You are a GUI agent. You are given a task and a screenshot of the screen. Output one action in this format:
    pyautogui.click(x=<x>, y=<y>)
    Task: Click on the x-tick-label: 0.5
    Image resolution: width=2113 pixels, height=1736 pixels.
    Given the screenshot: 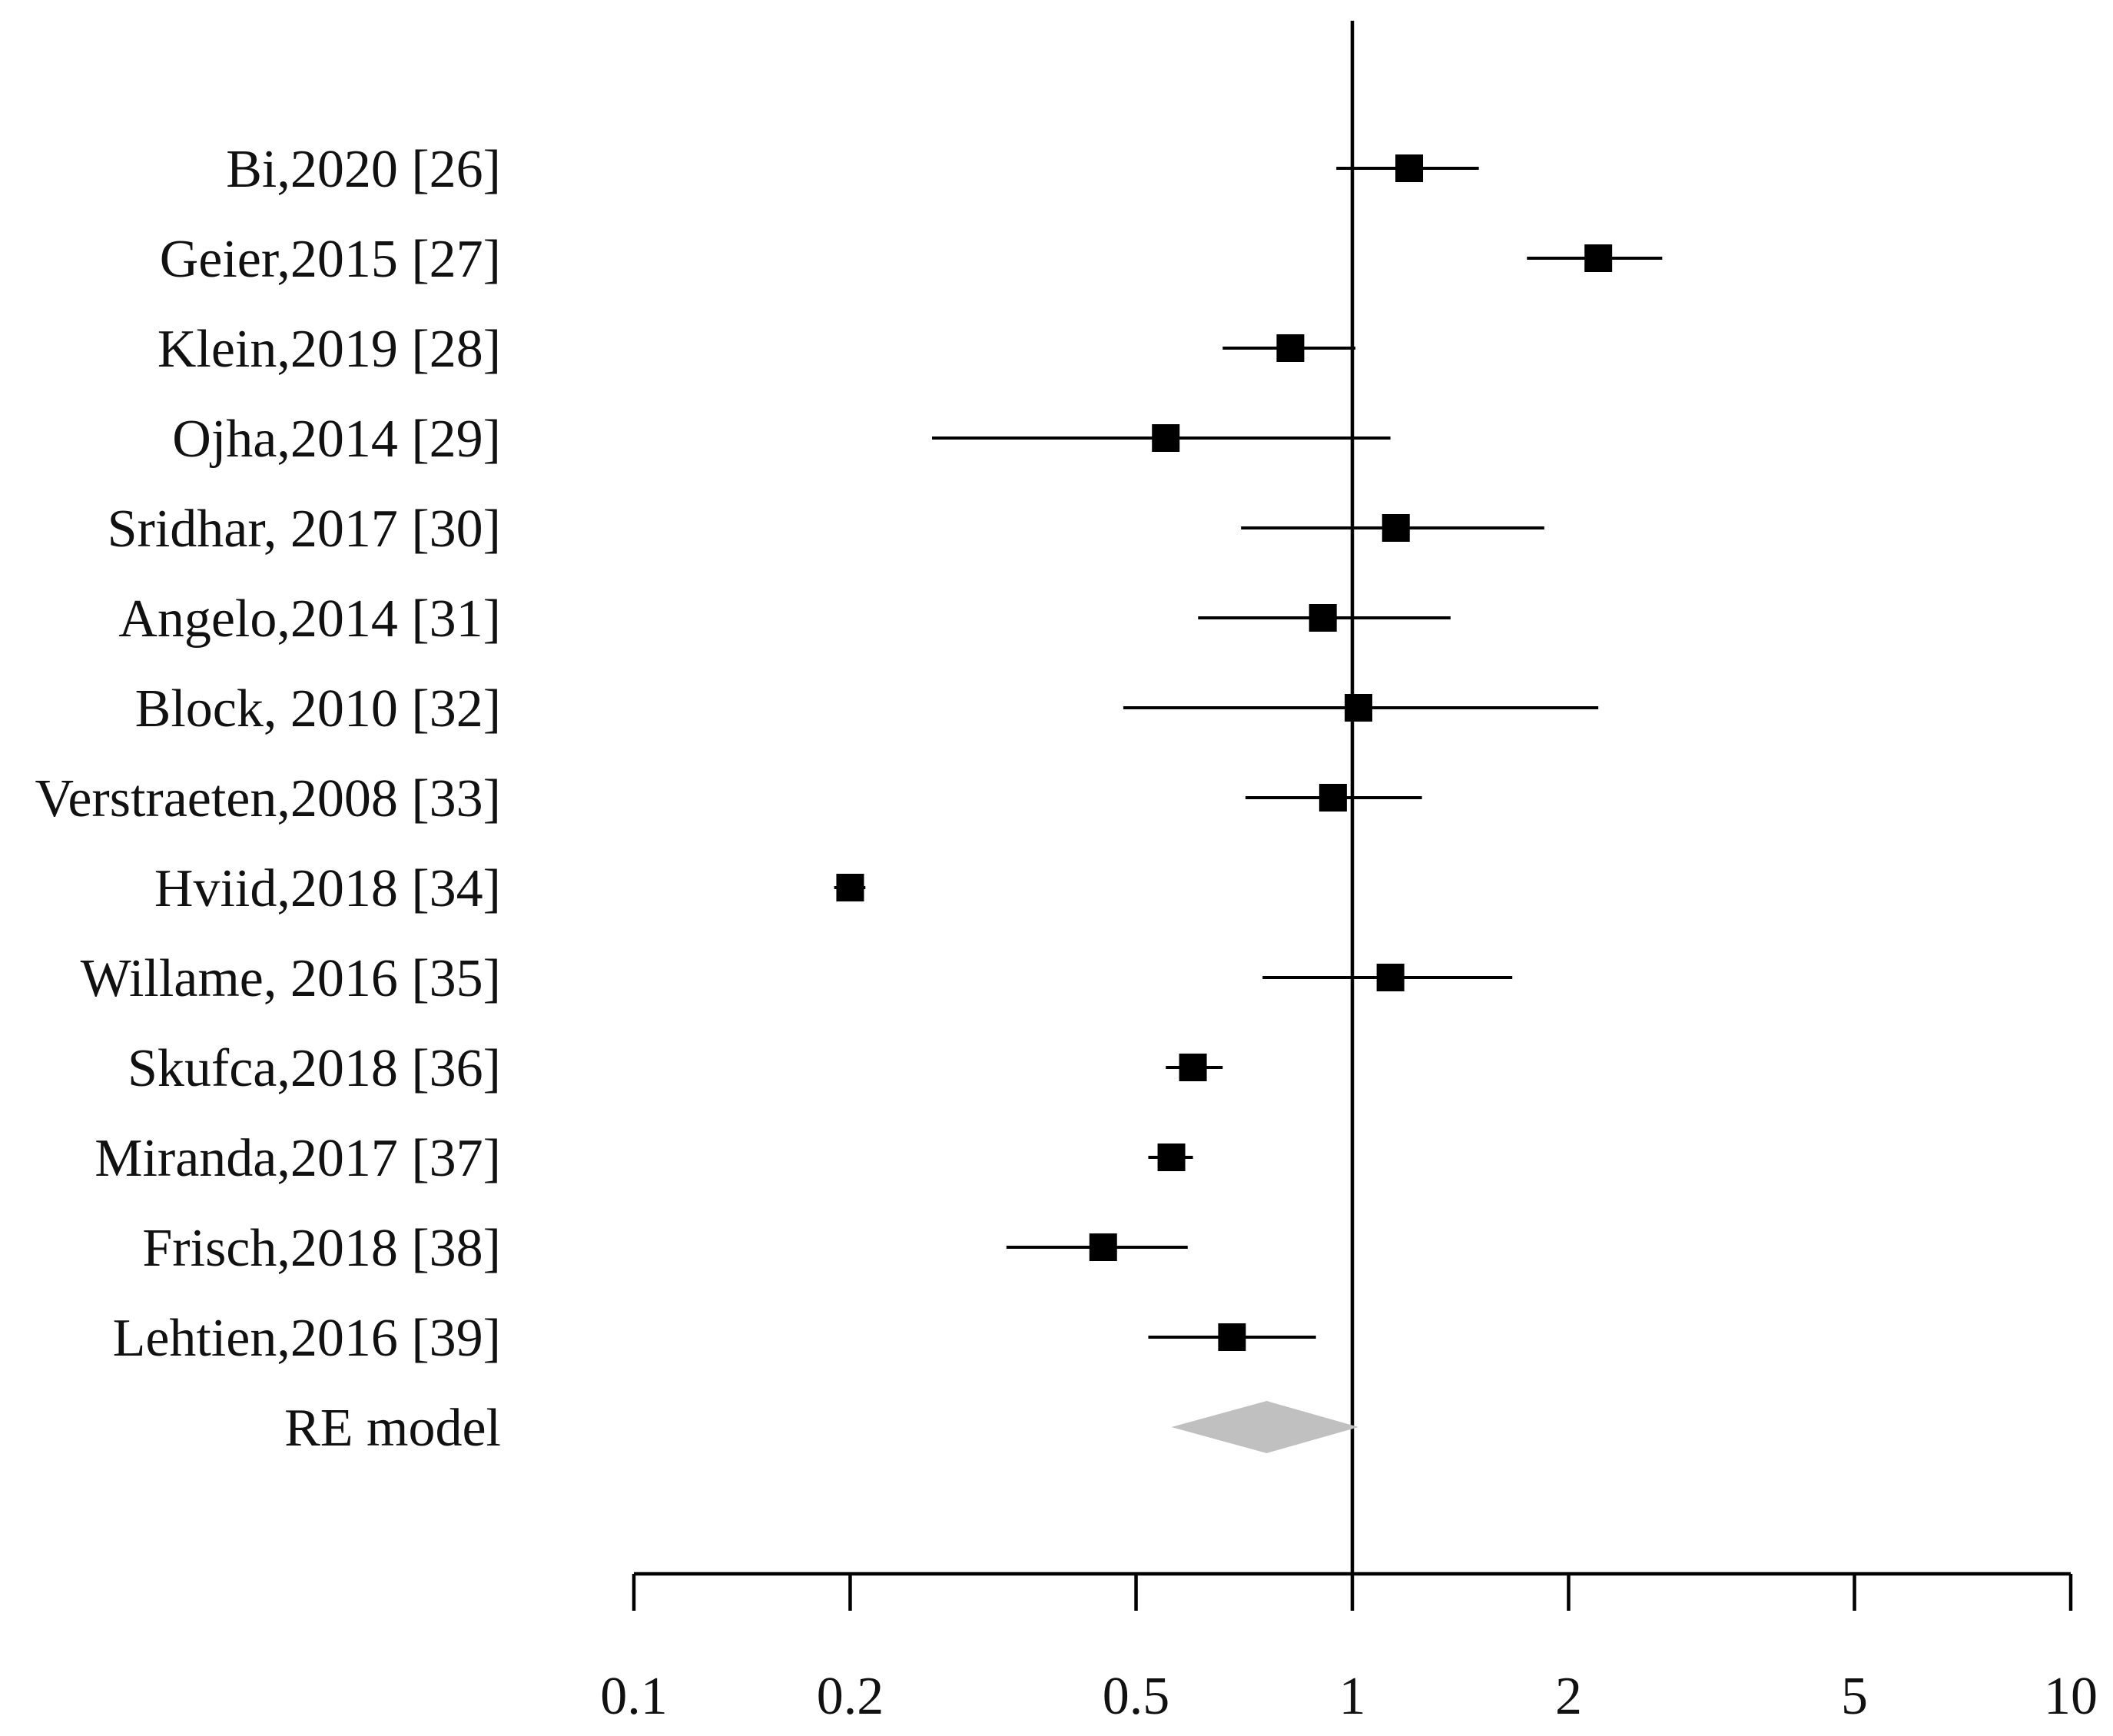 What is the action you would take?
    pyautogui.click(x=1136, y=1697)
    